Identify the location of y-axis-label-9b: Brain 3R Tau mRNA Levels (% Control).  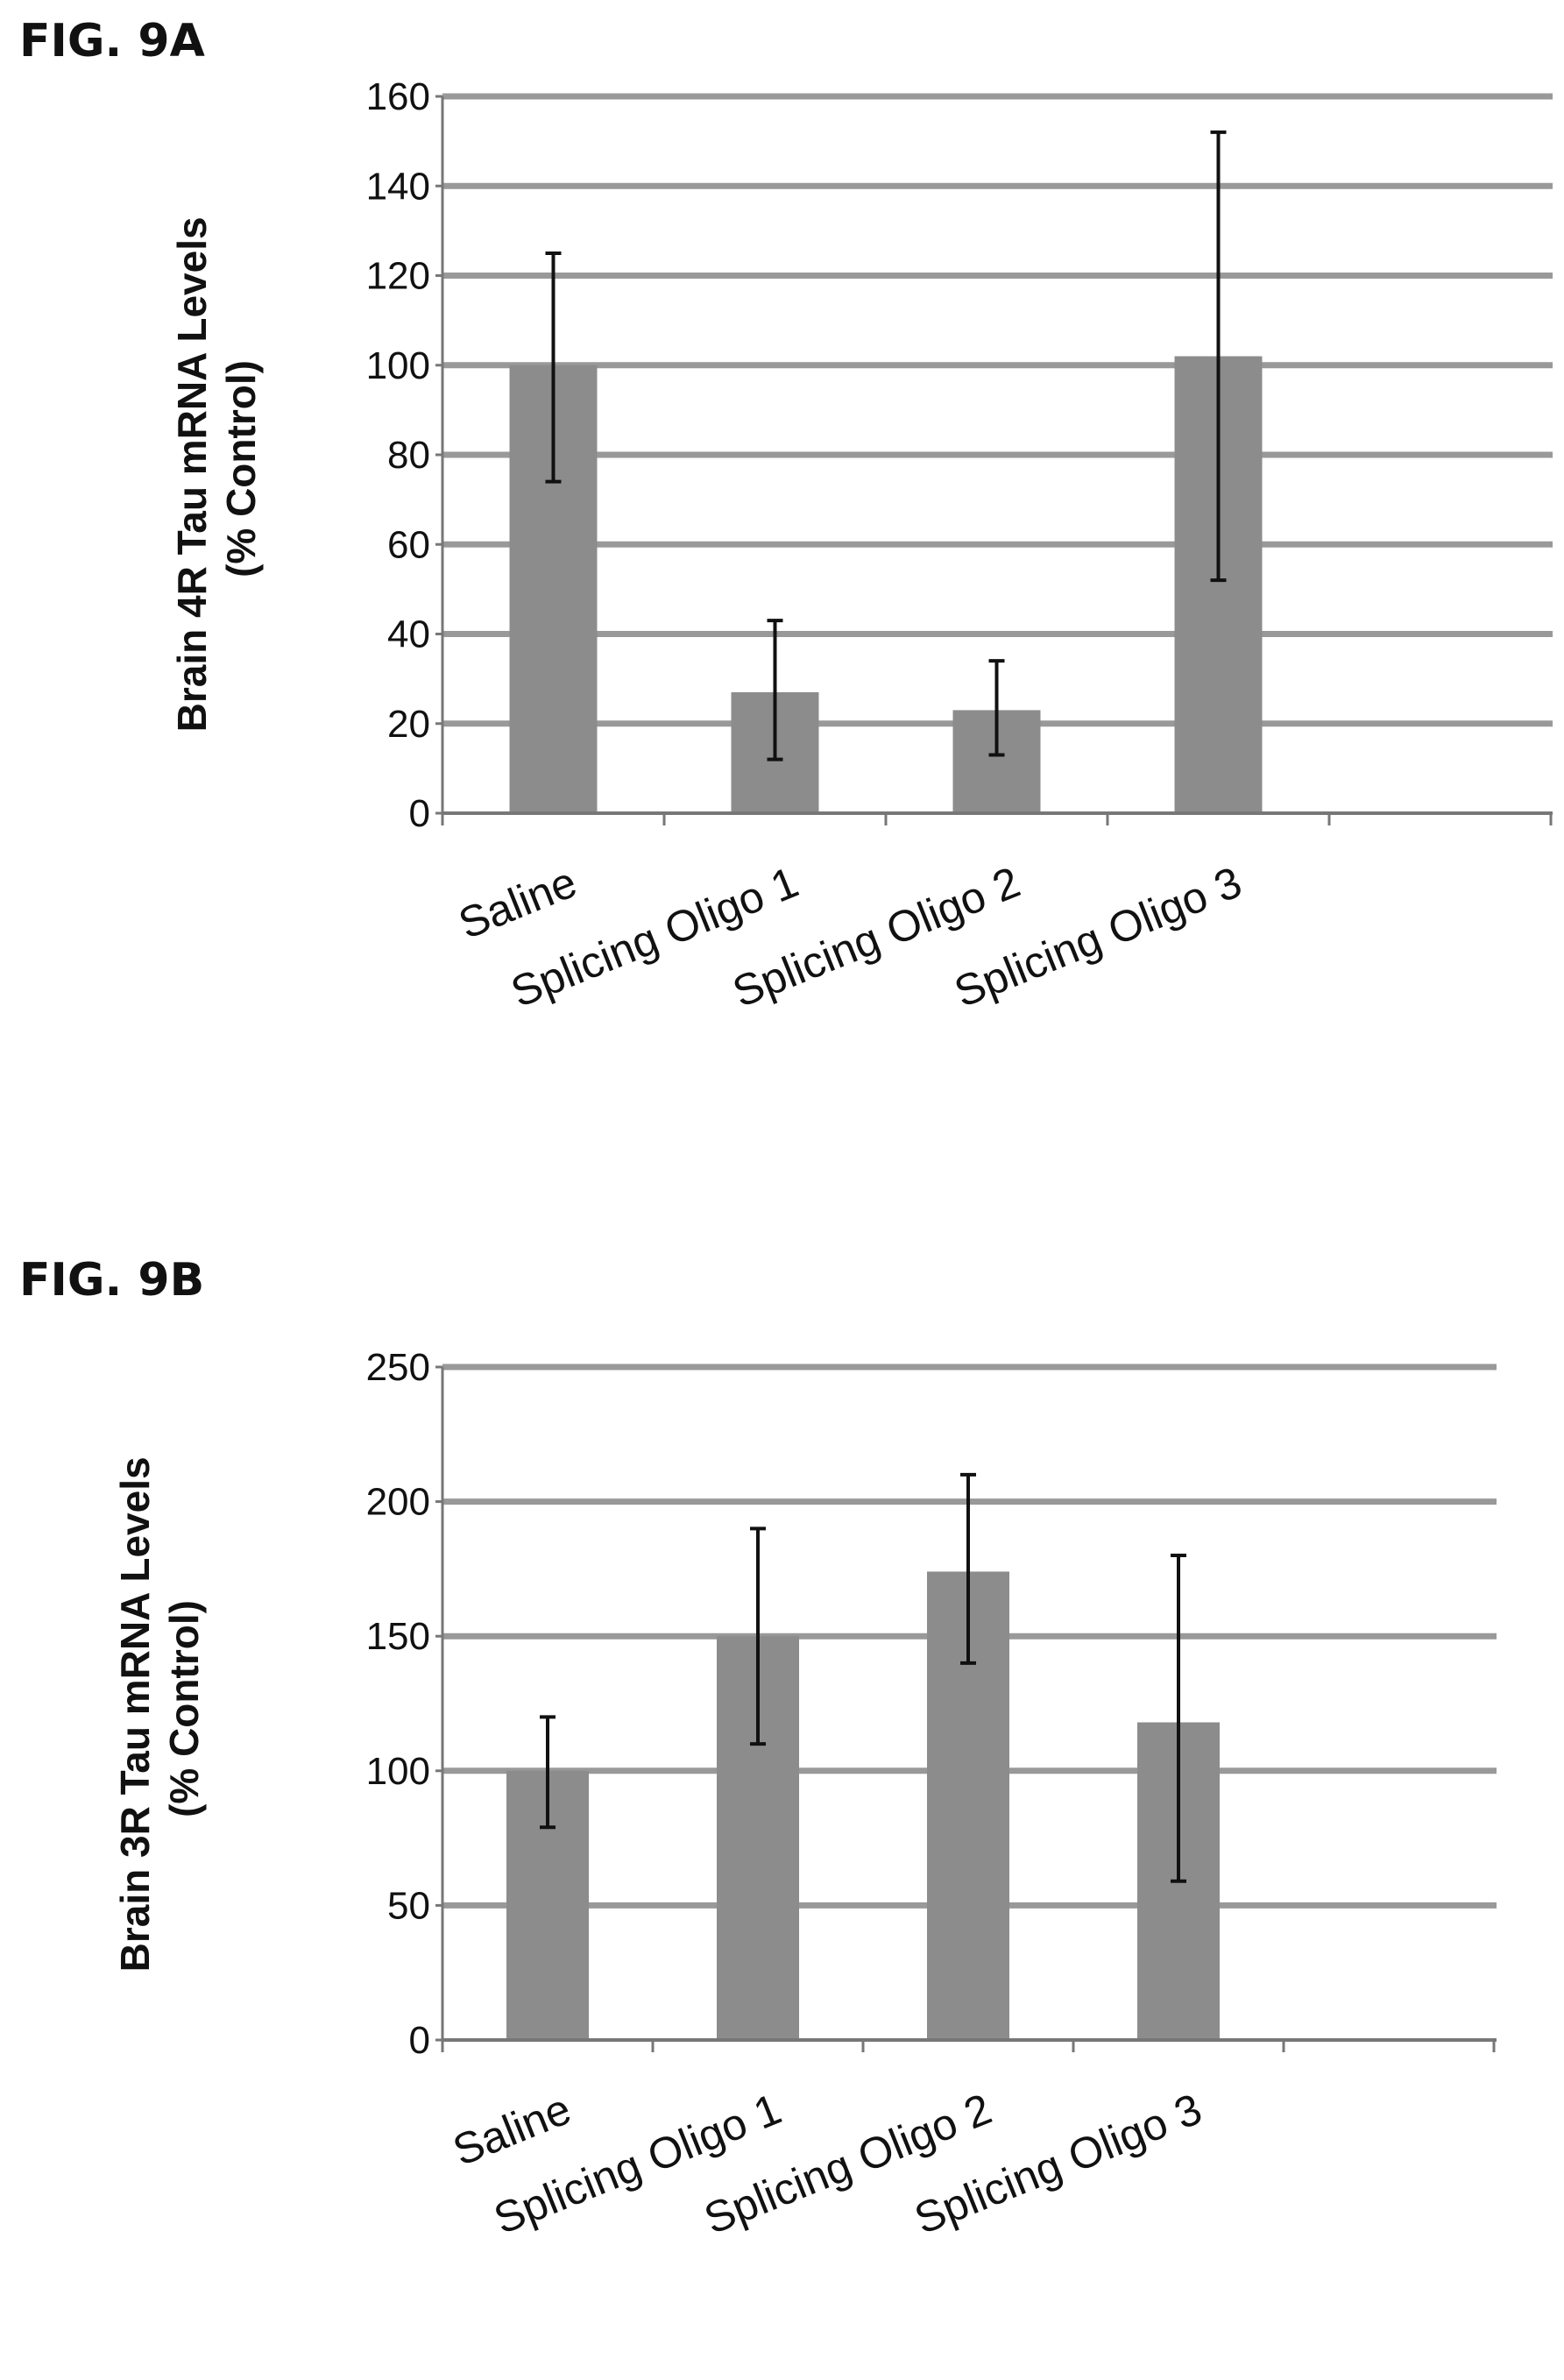
(159, 1709).